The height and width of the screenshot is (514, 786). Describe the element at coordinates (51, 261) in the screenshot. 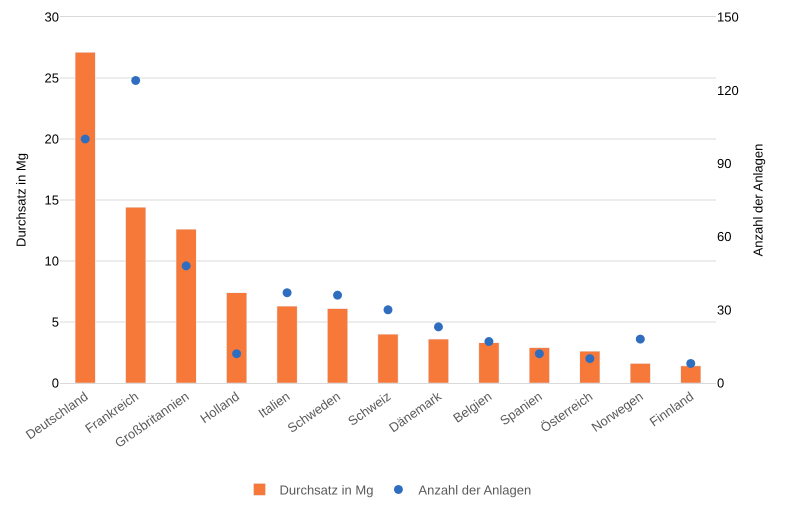

I see `y-tick-label: 10` at that location.